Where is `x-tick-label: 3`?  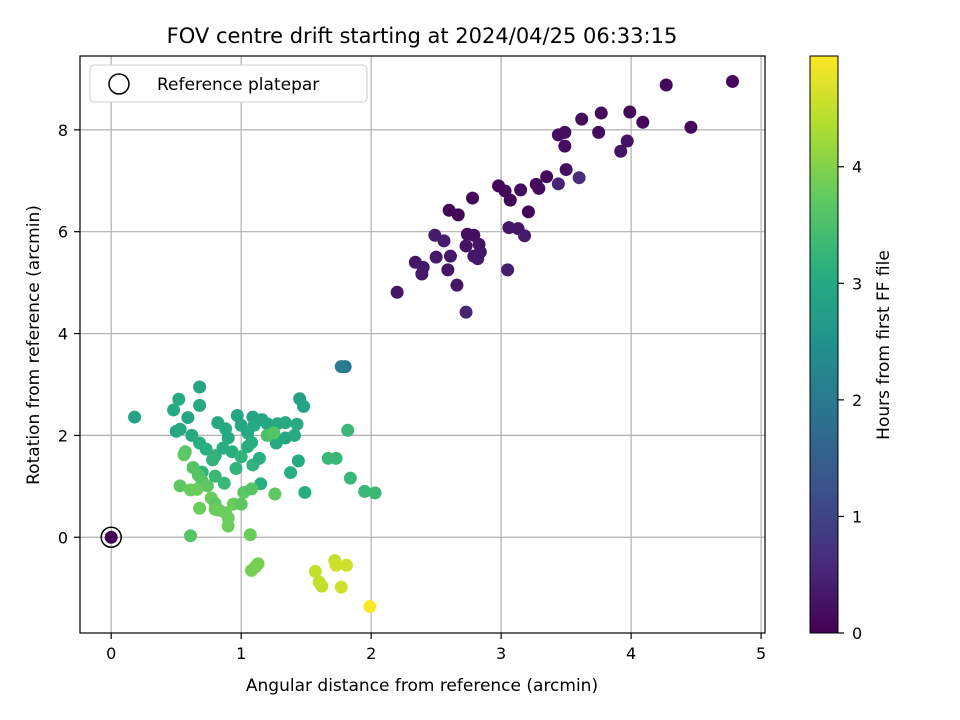 x-tick-label: 3 is located at coordinates (501, 653).